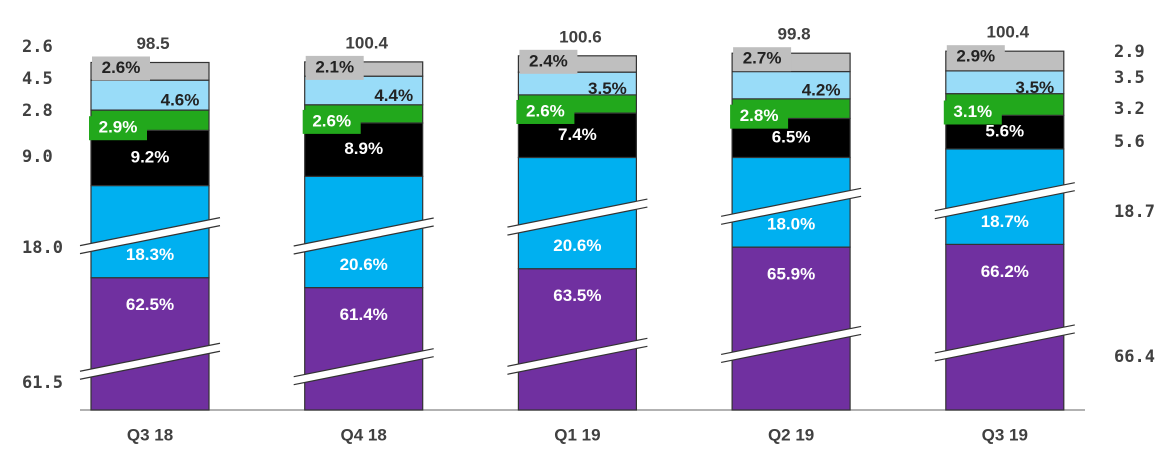  I want to click on side-label: 9.0, so click(37, 157).